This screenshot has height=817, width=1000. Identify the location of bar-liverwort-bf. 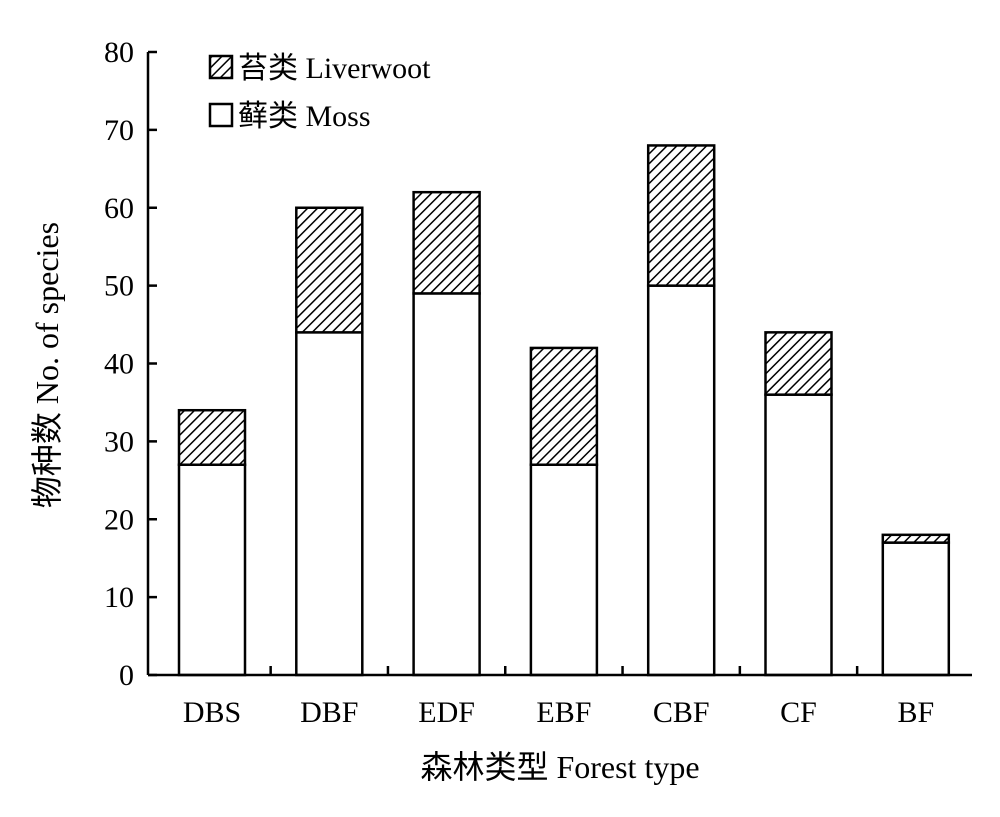
(916, 538).